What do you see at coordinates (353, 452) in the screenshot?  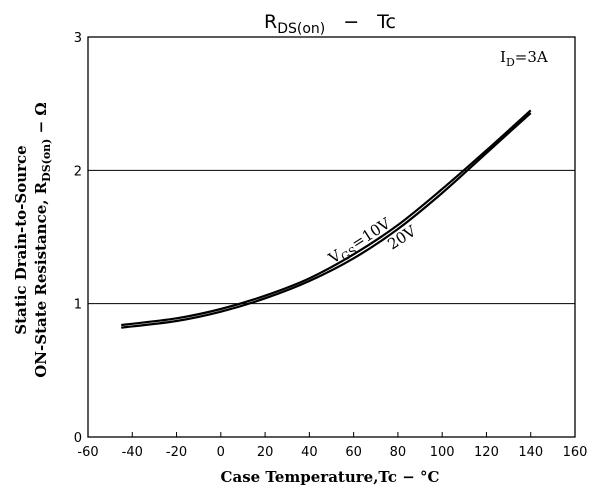 I see `x-tick-label: 60` at bounding box center [353, 452].